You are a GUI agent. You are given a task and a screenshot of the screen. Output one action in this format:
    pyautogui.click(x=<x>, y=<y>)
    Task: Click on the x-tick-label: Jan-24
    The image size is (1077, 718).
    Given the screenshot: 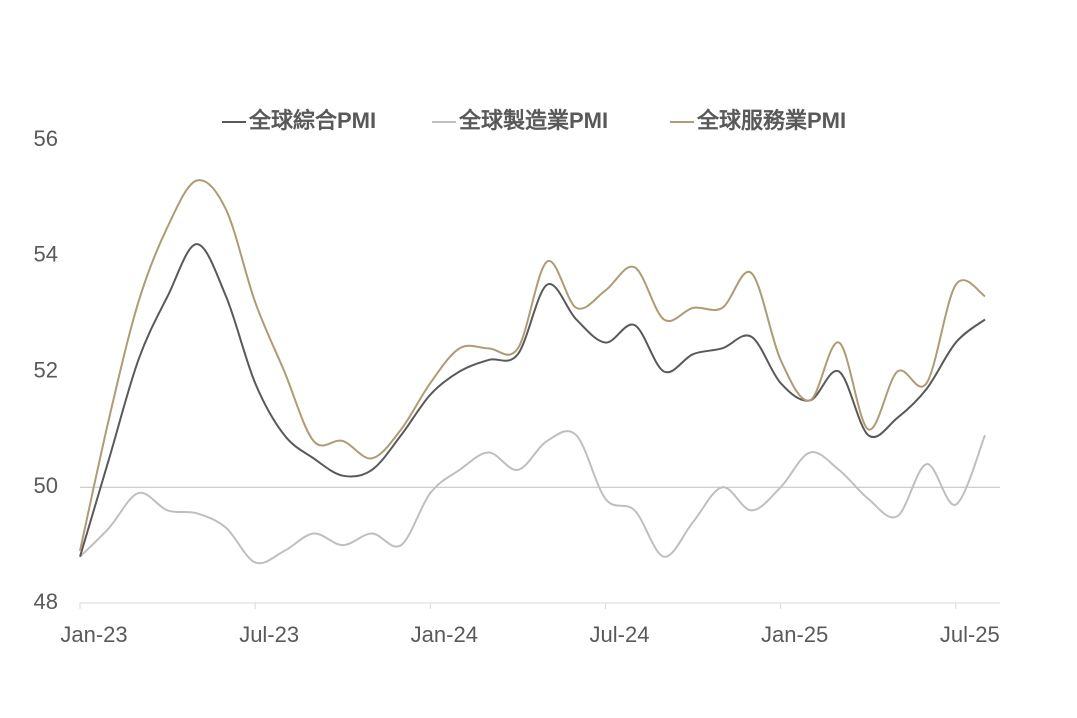 What is the action you would take?
    pyautogui.click(x=444, y=634)
    